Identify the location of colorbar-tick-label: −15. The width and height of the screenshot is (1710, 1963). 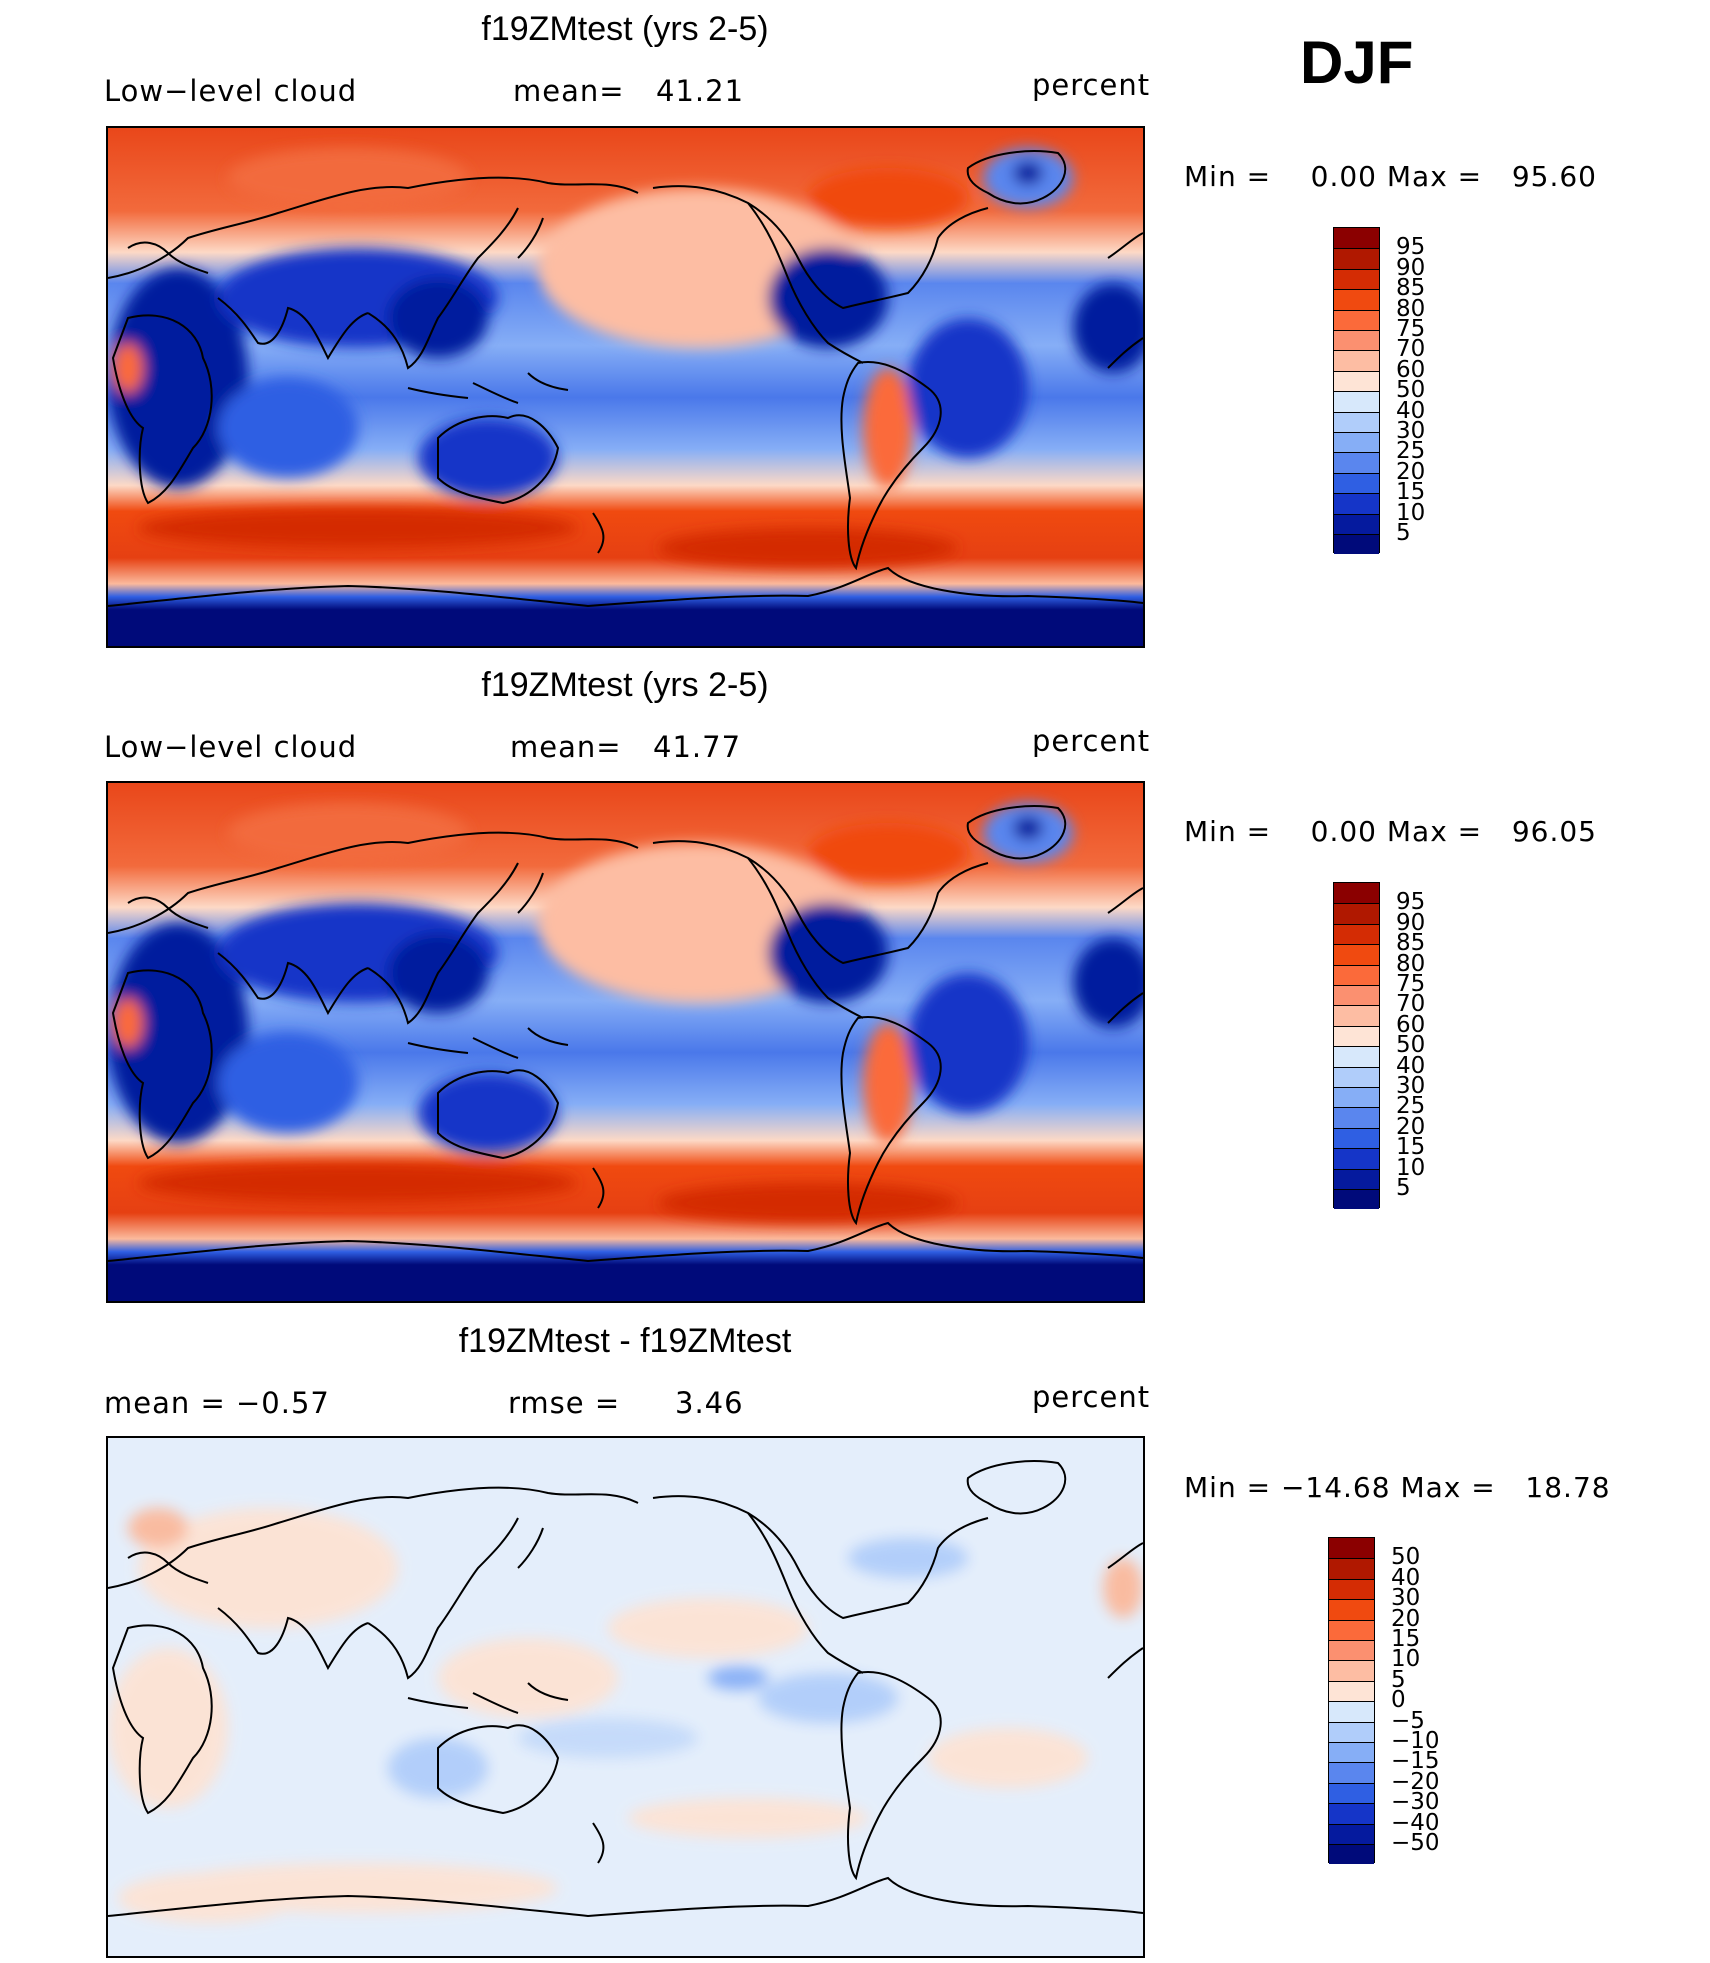
(1415, 1761).